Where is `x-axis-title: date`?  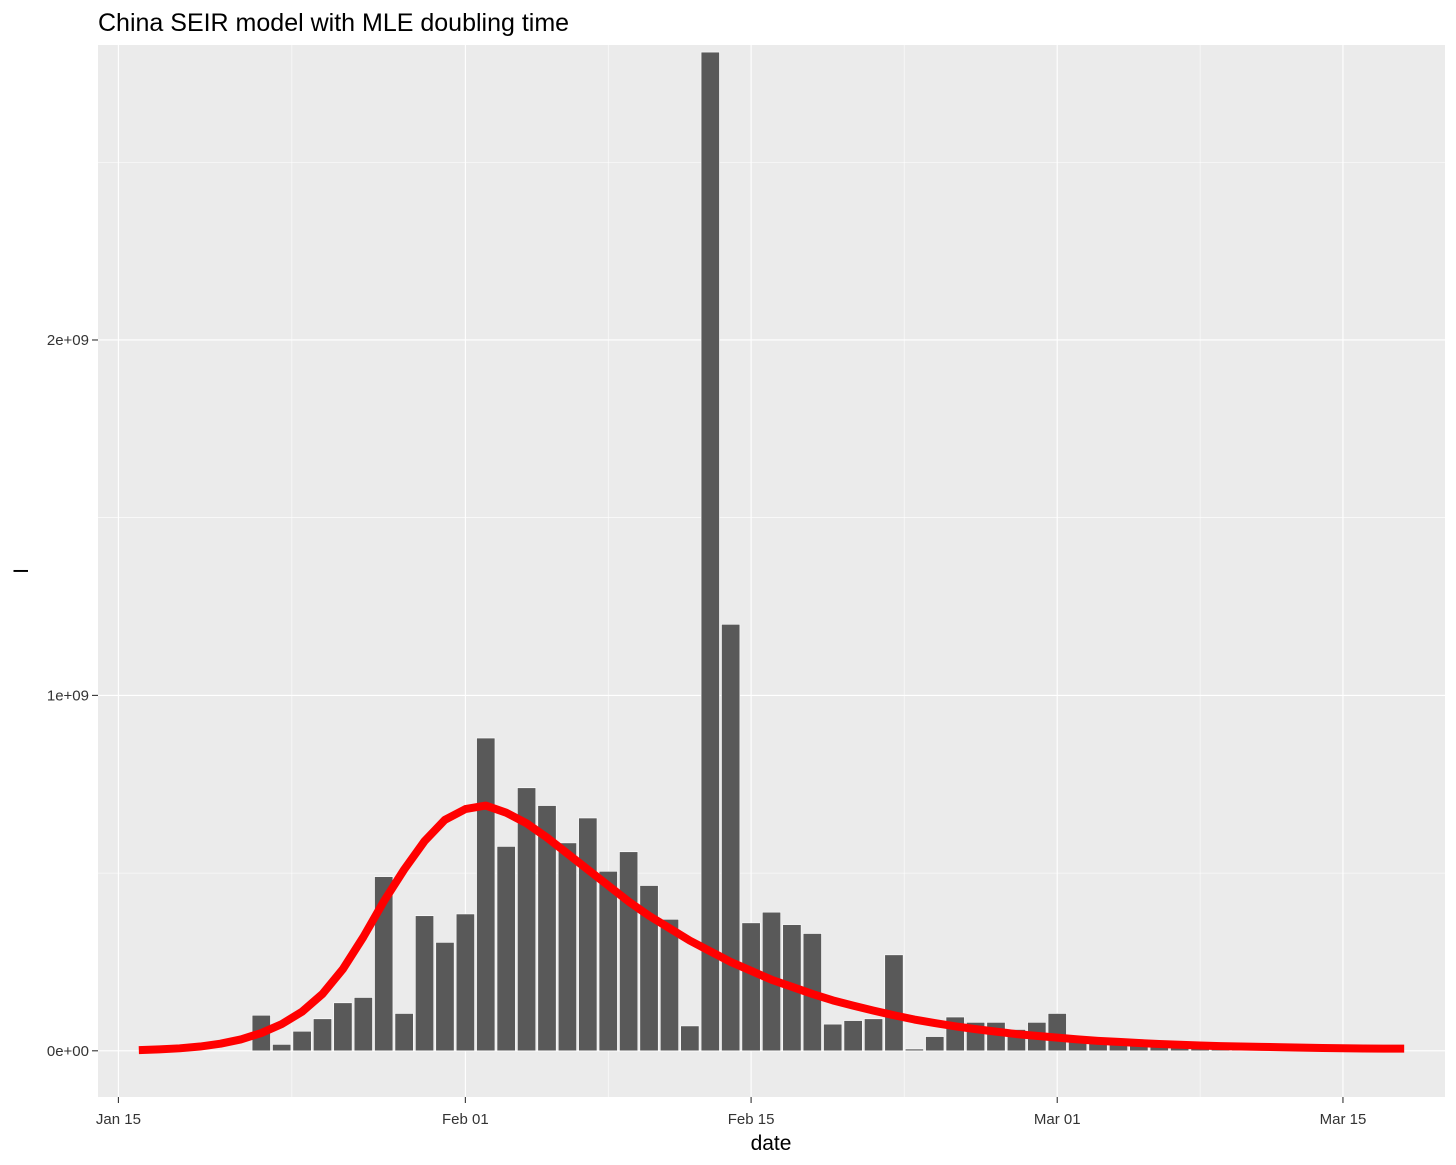 x-axis-title: date is located at coordinates (771, 1143).